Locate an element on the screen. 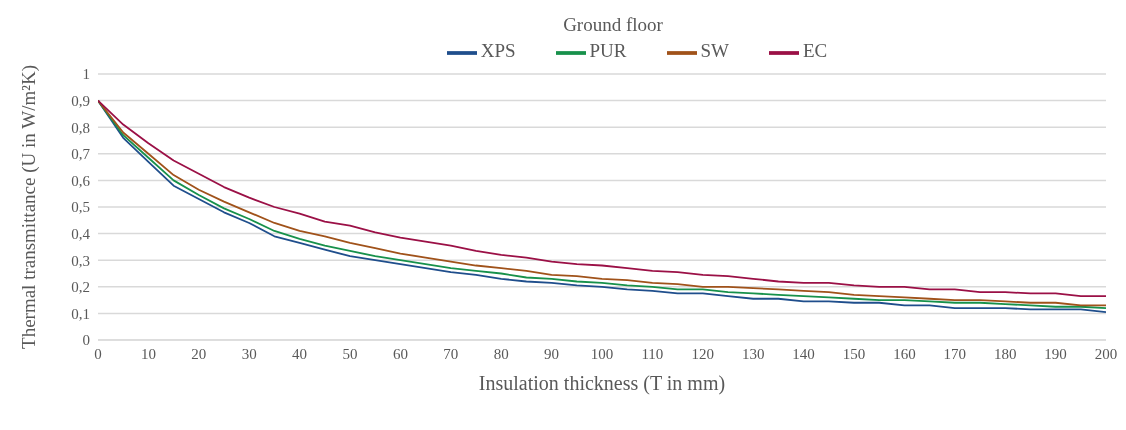 This screenshot has width=1126, height=430. x-tick-label: 10 is located at coordinates (148, 353).